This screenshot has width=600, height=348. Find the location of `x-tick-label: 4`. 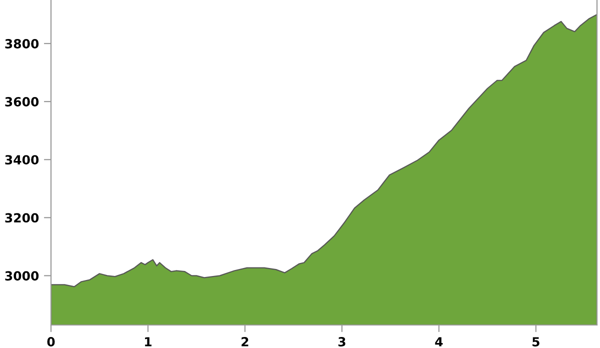

x-tick-label: 4 is located at coordinates (439, 341).